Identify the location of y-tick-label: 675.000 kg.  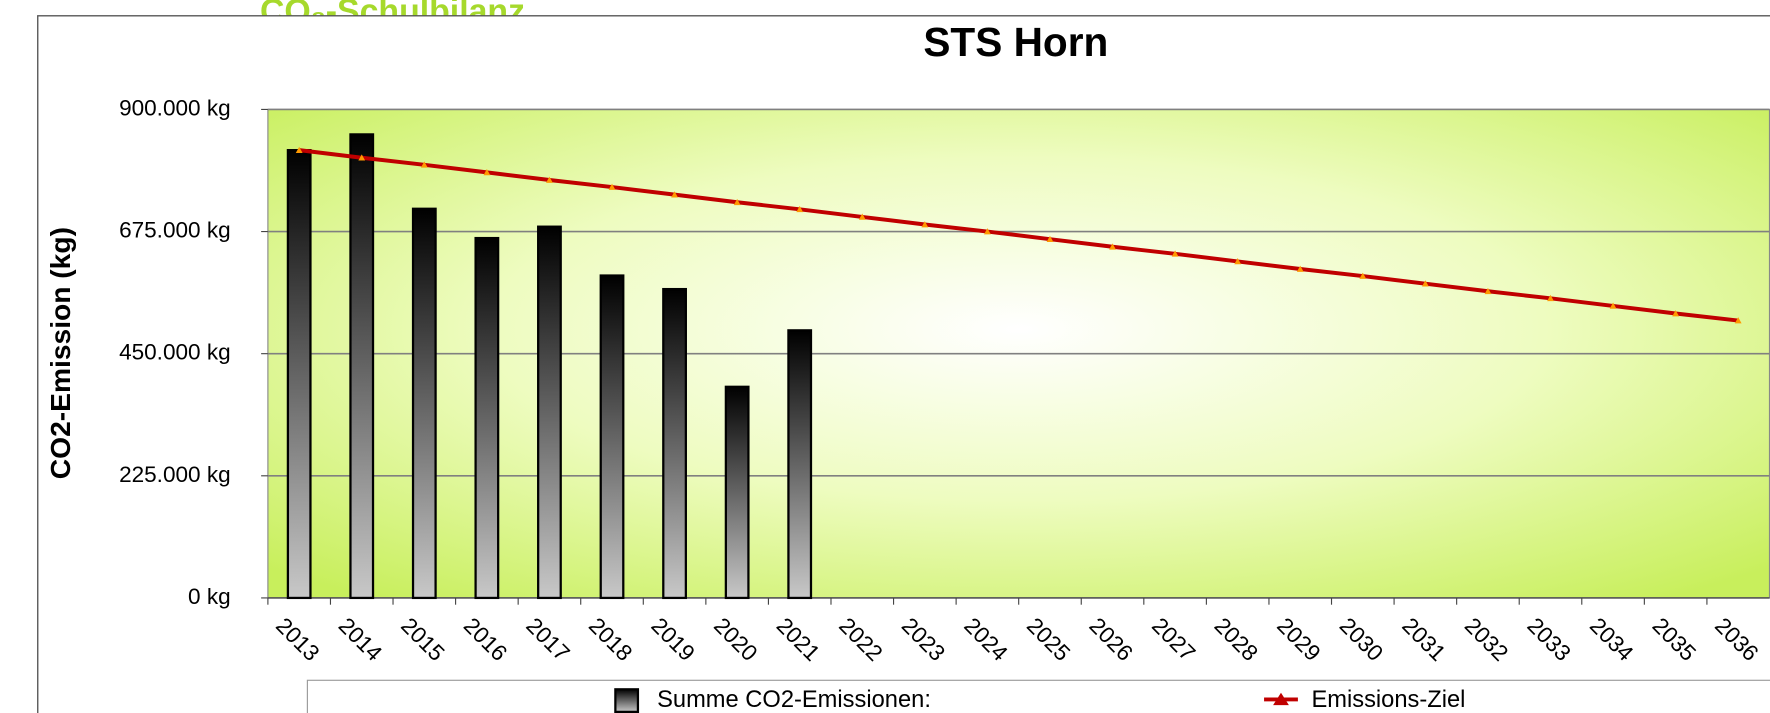
(175, 230).